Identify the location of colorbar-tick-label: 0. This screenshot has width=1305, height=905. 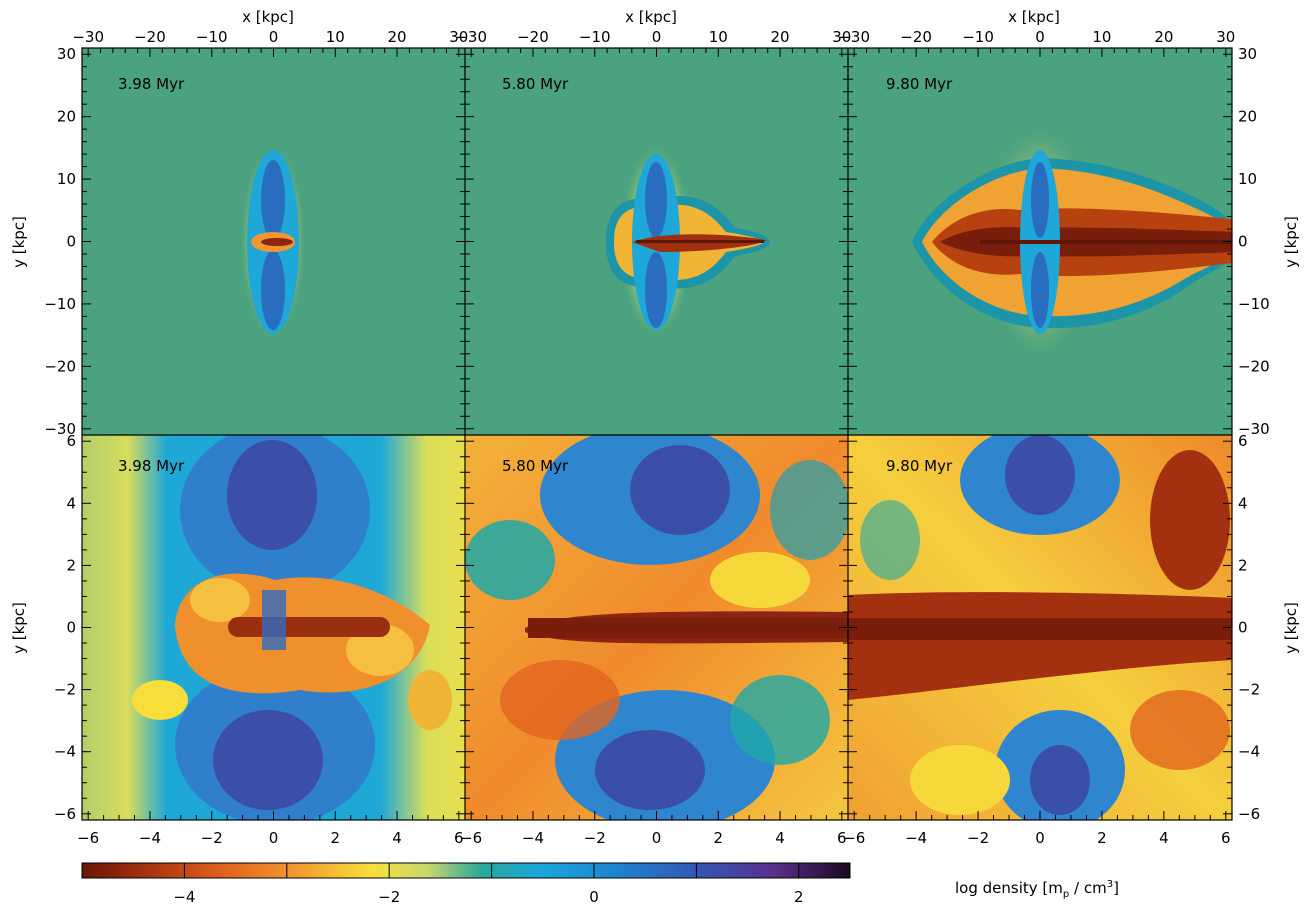
(594, 896).